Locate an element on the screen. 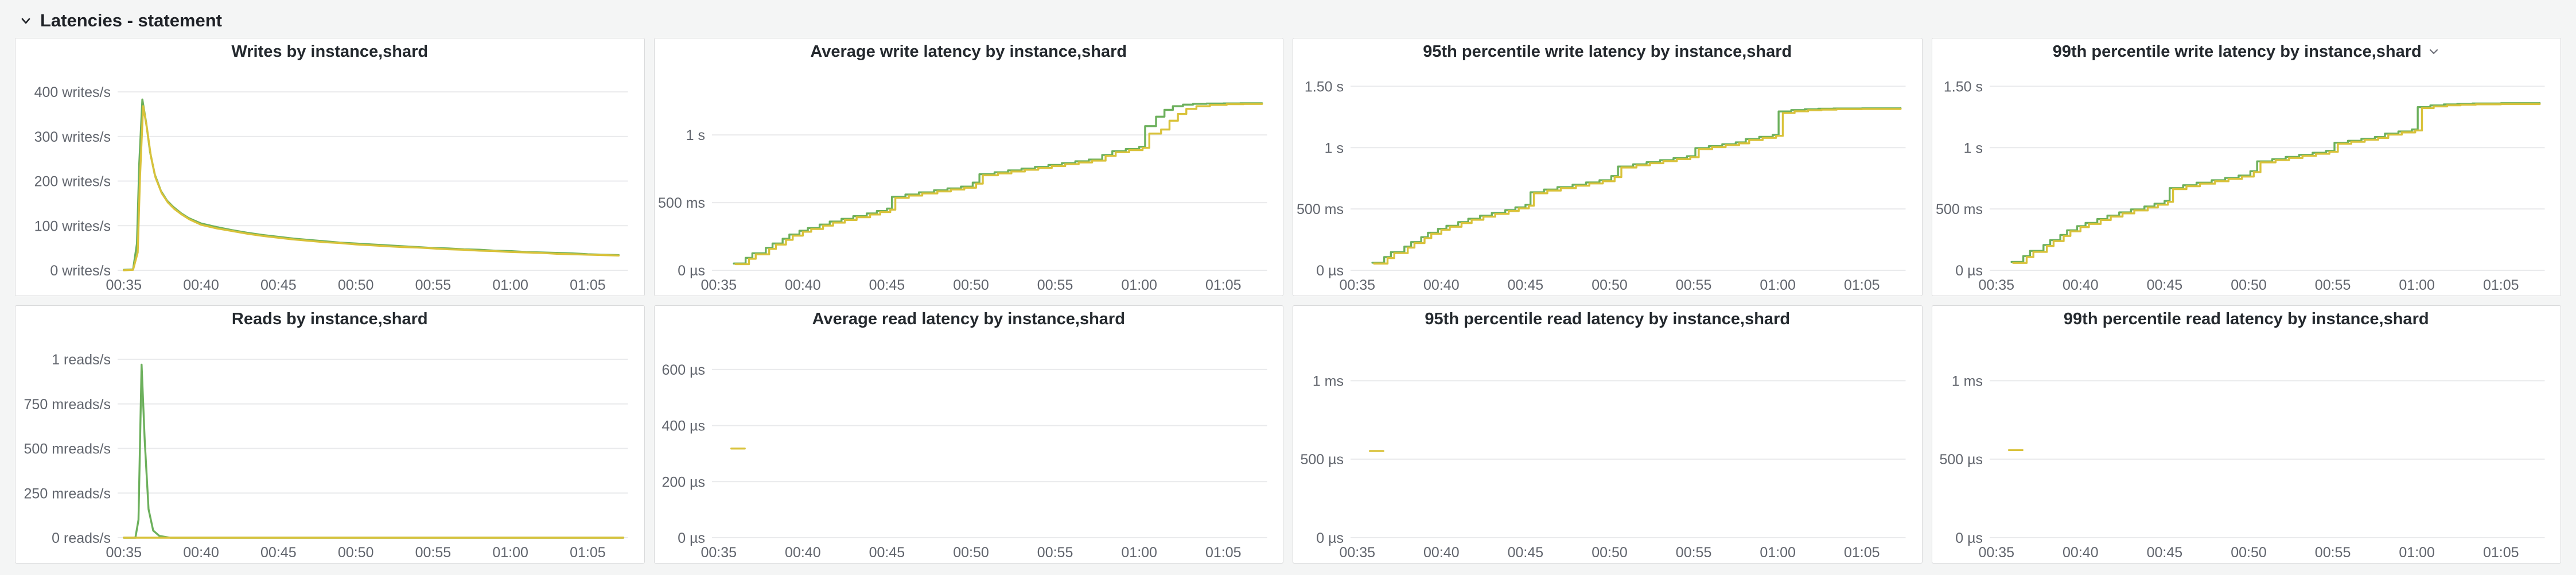  svg-text: 500 ms is located at coordinates (1321, 209).